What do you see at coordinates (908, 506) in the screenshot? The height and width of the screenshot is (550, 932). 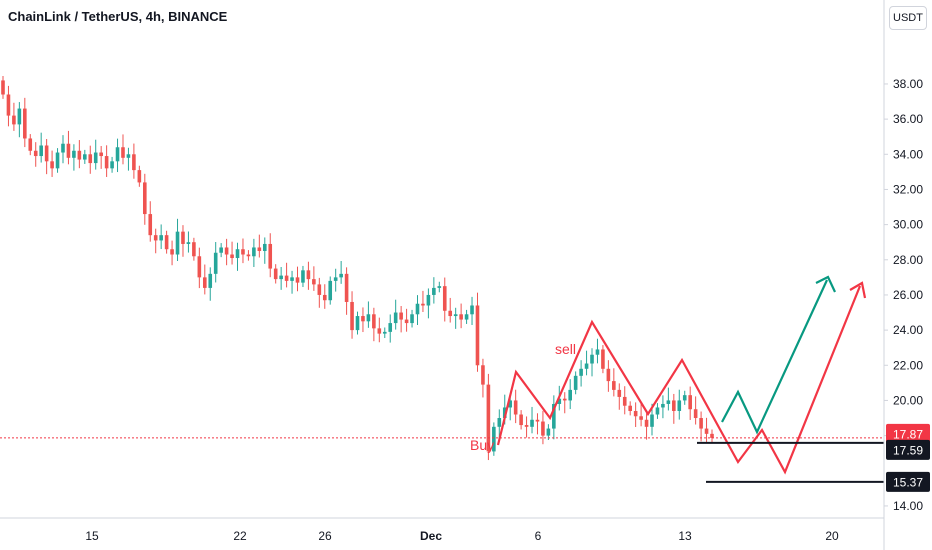 I see `price-tick-label: 14.00` at bounding box center [908, 506].